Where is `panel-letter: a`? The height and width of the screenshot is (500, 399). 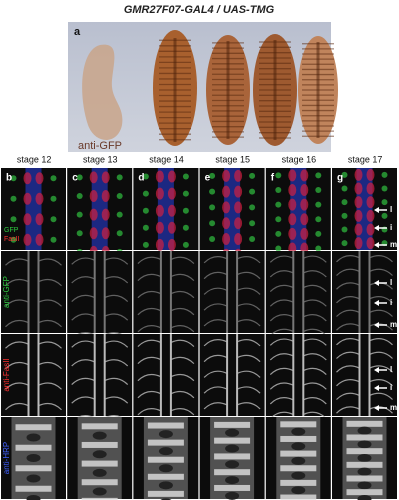
panel-letter: a is located at coordinates (77, 32).